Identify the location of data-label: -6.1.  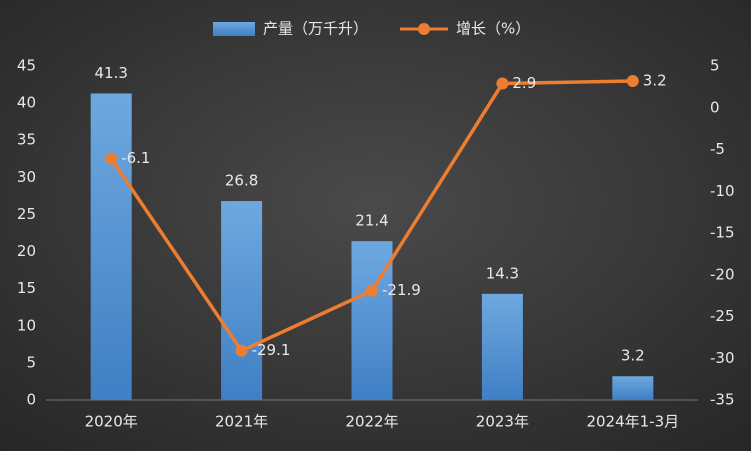
(135, 158).